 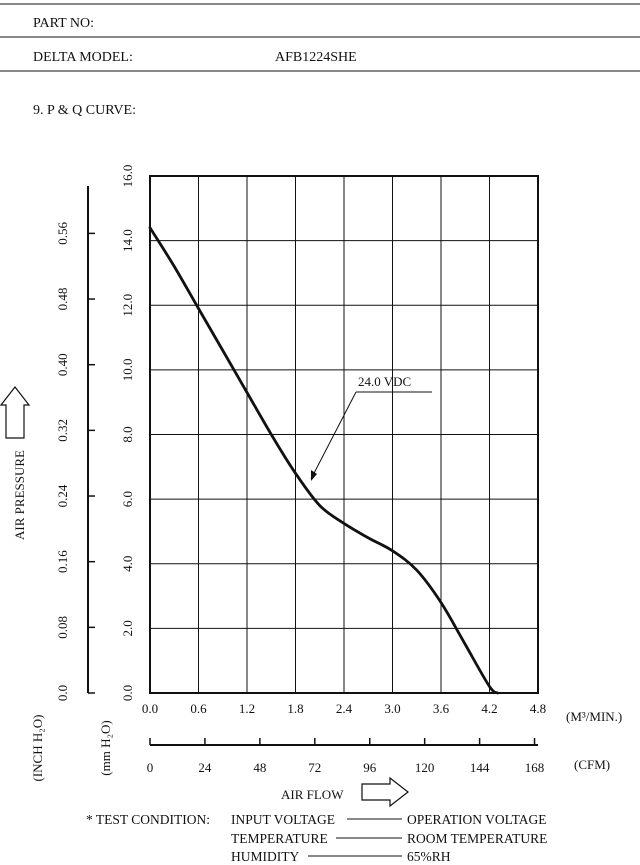 What do you see at coordinates (535, 767) in the screenshot?
I see `x2-tick-label: 168` at bounding box center [535, 767].